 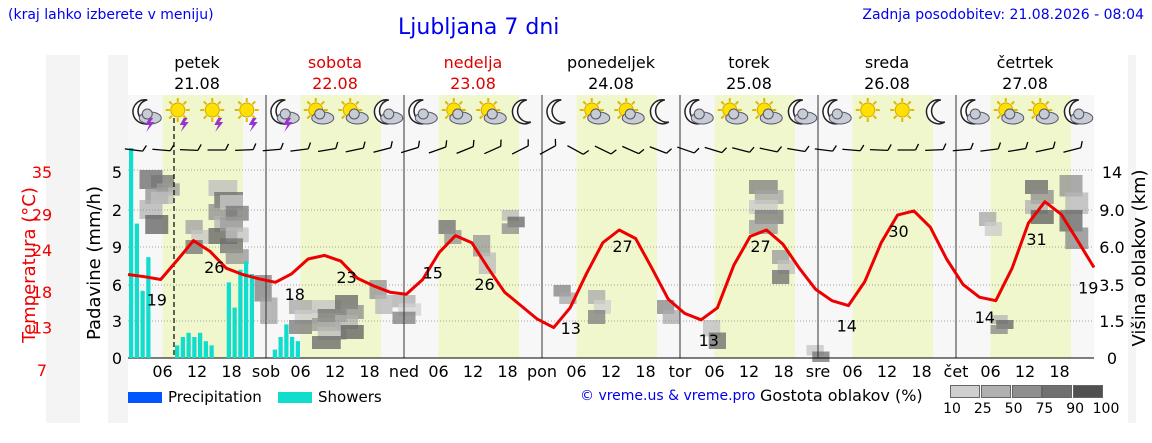 What do you see at coordinates (473, 62) in the screenshot?
I see `day-name: nedelja` at bounding box center [473, 62].